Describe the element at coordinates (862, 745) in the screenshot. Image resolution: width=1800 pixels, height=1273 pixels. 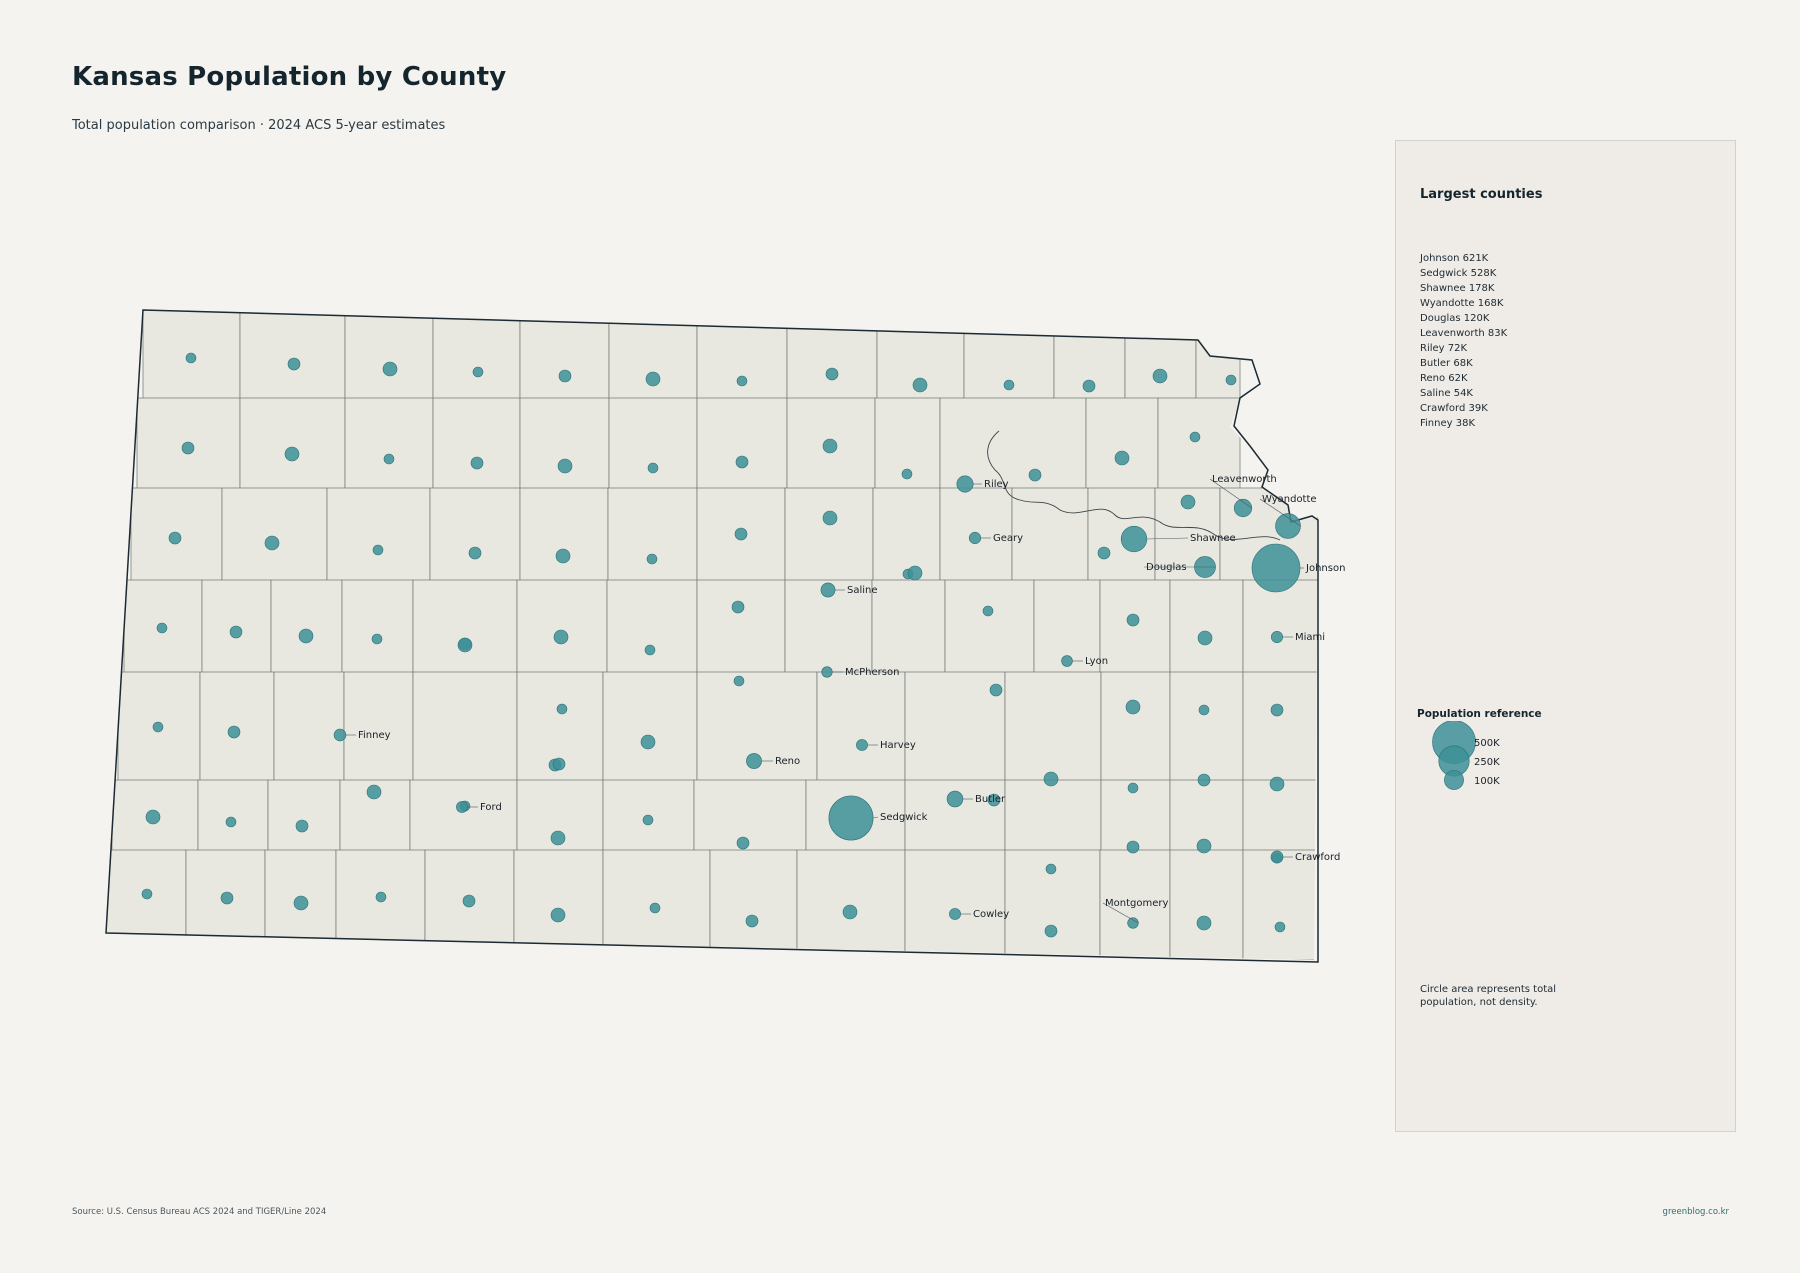
I see `county-bubble-harvey` at that location.